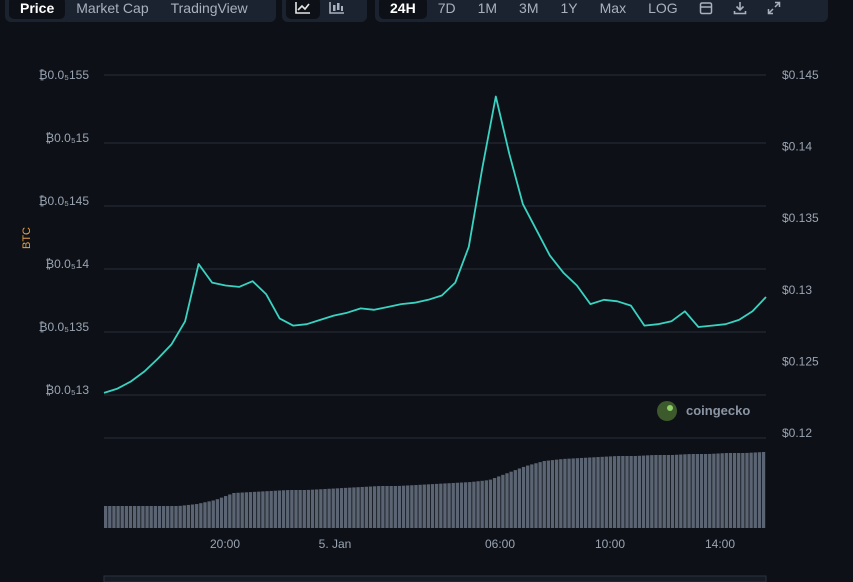  What do you see at coordinates (613, 8) in the screenshot?
I see `range-max: Max` at bounding box center [613, 8].